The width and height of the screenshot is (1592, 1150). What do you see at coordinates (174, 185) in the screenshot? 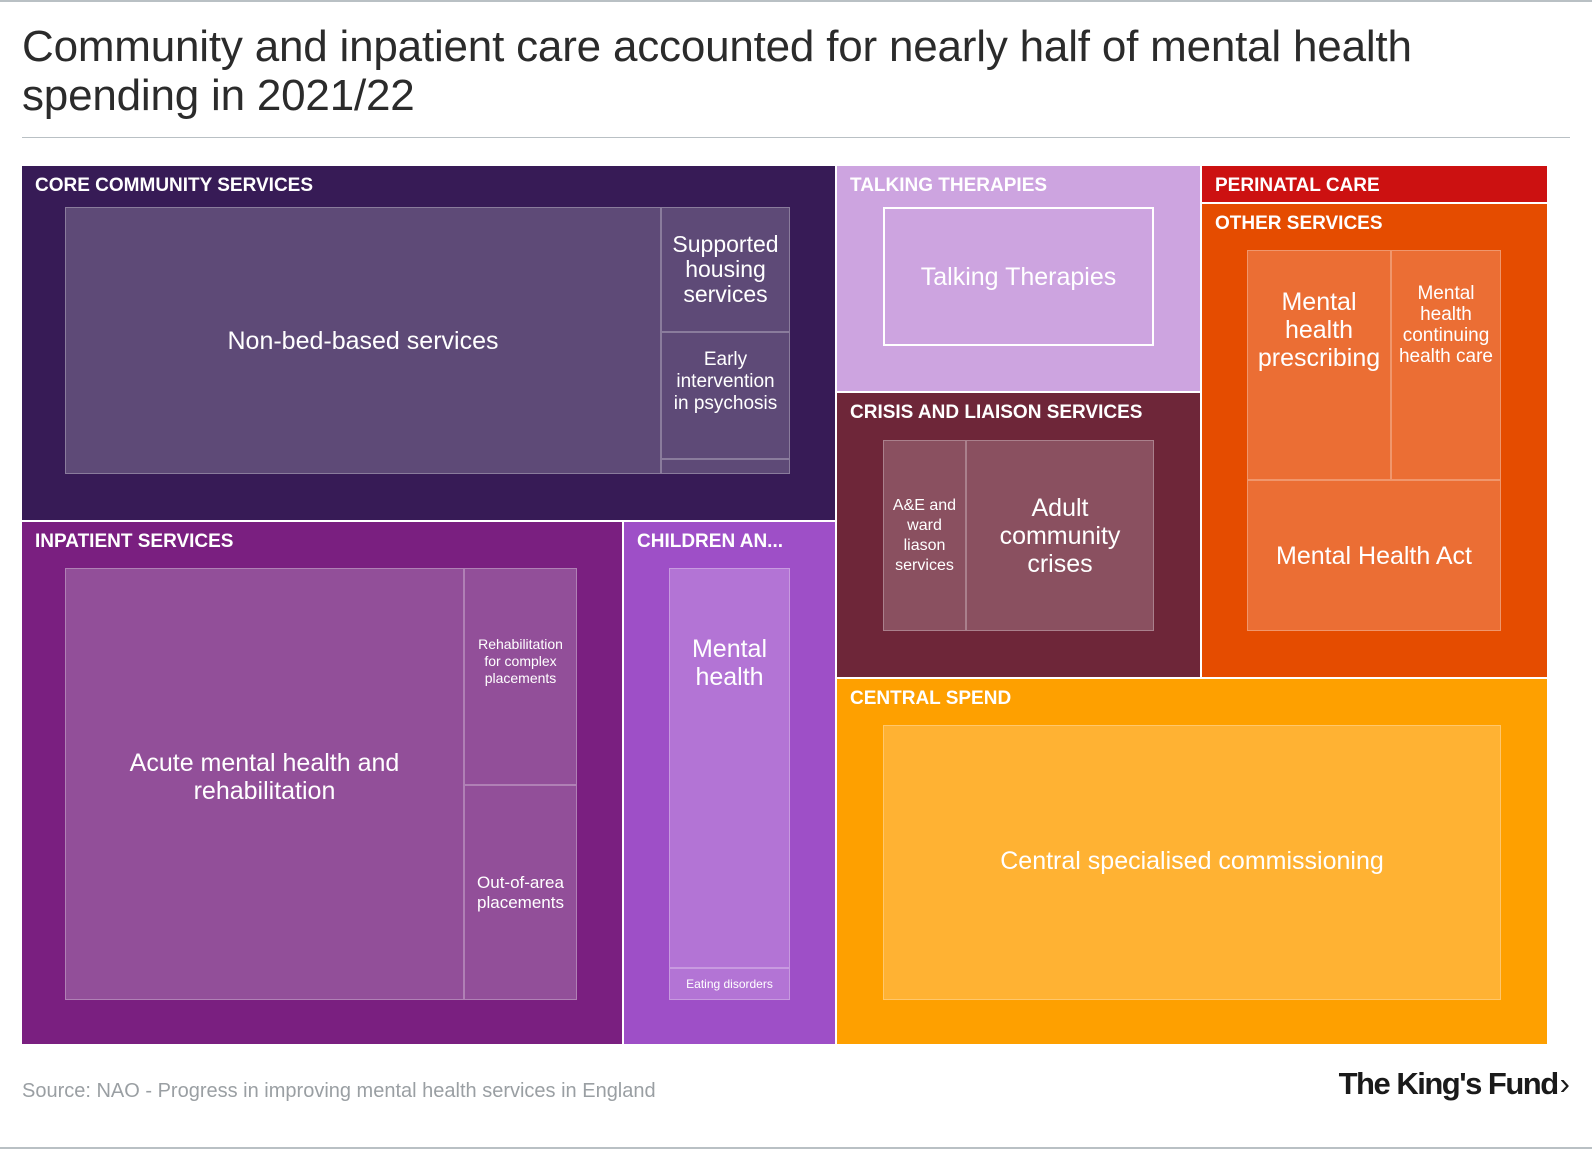
I see `treemap-group-label: CORE COMMUNITY SERVICES` at bounding box center [174, 185].